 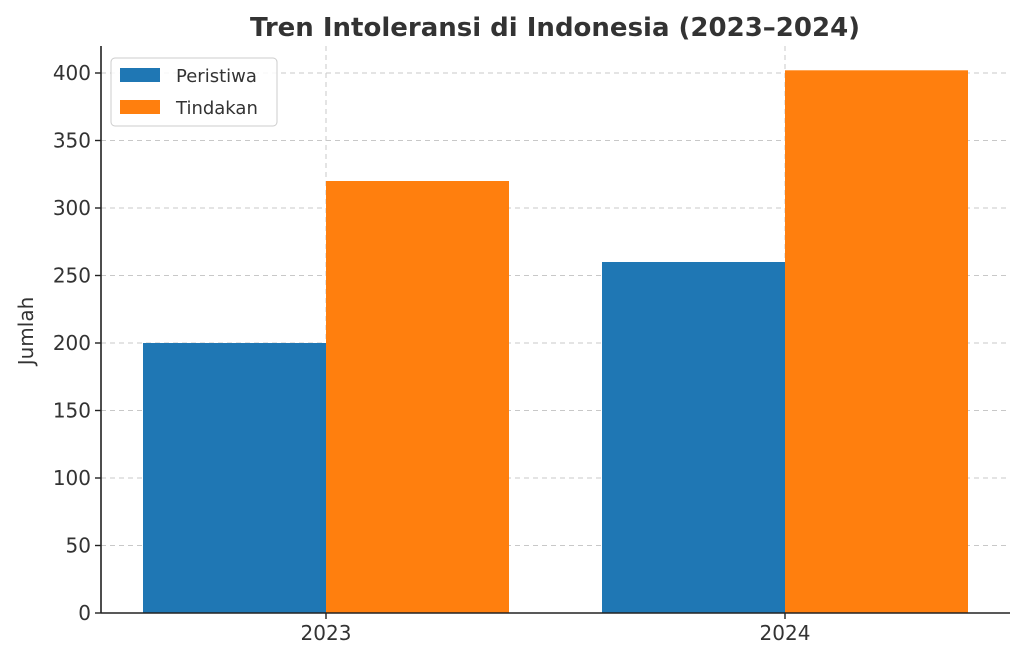 What do you see at coordinates (693, 437) in the screenshot?
I see `bar-peristiwa-2024` at bounding box center [693, 437].